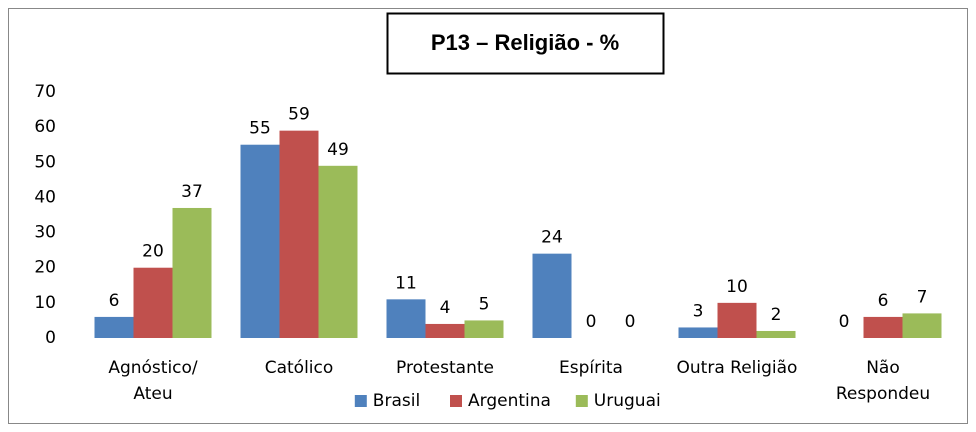 This screenshot has height=432, width=976. What do you see at coordinates (883, 381) in the screenshot?
I see `x-tick-label: Não Respondeu` at bounding box center [883, 381].